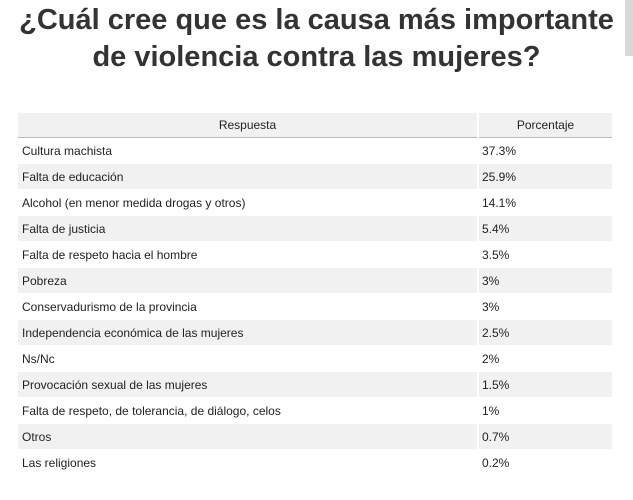 Image resolution: width=633 pixels, height=500 pixels. What do you see at coordinates (544, 125) in the screenshot?
I see `column-header-porcentaje: Porcentaje` at bounding box center [544, 125].